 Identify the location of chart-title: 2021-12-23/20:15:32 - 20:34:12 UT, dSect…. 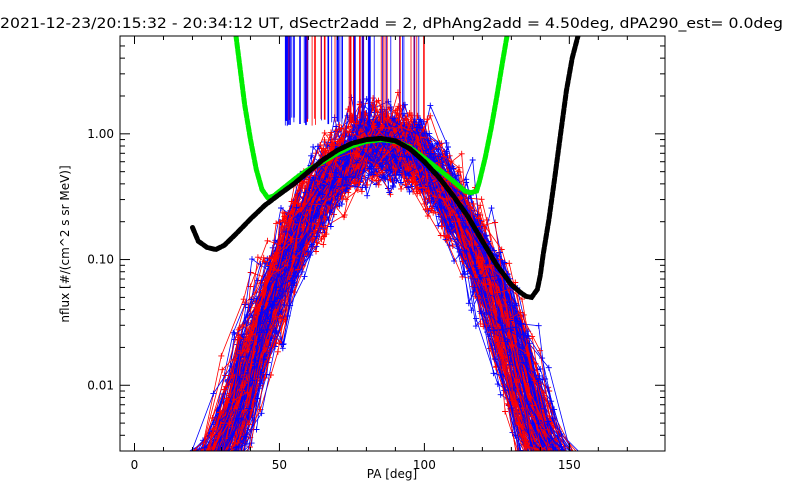
(391, 24).